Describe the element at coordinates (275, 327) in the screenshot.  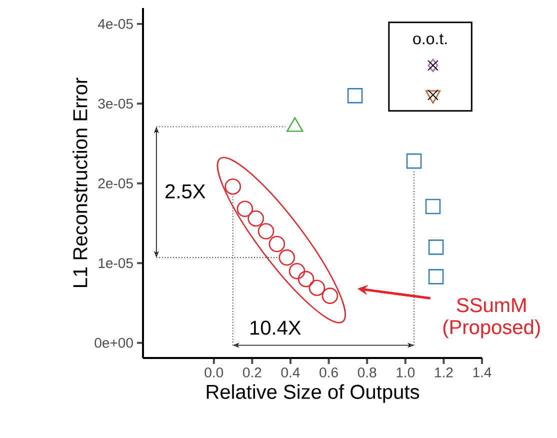
I see `annotation: 10.4X` at that location.